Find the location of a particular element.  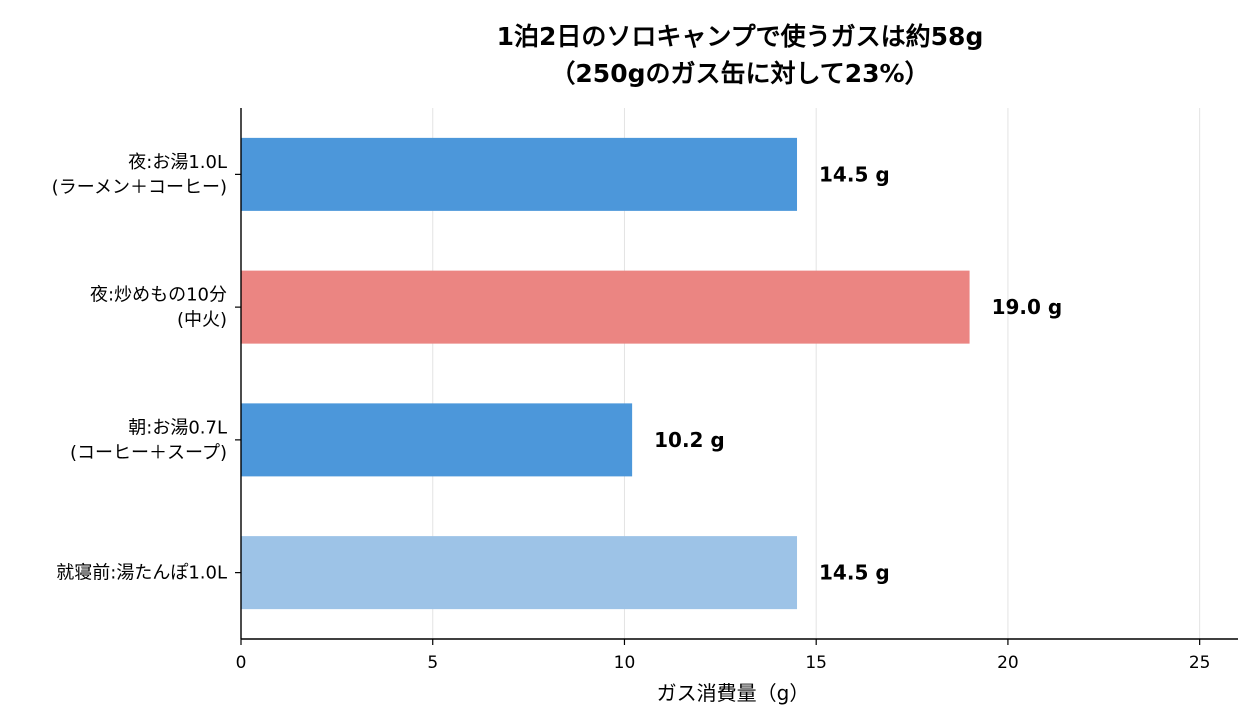

x-tick-label: 10 is located at coordinates (625, 663).